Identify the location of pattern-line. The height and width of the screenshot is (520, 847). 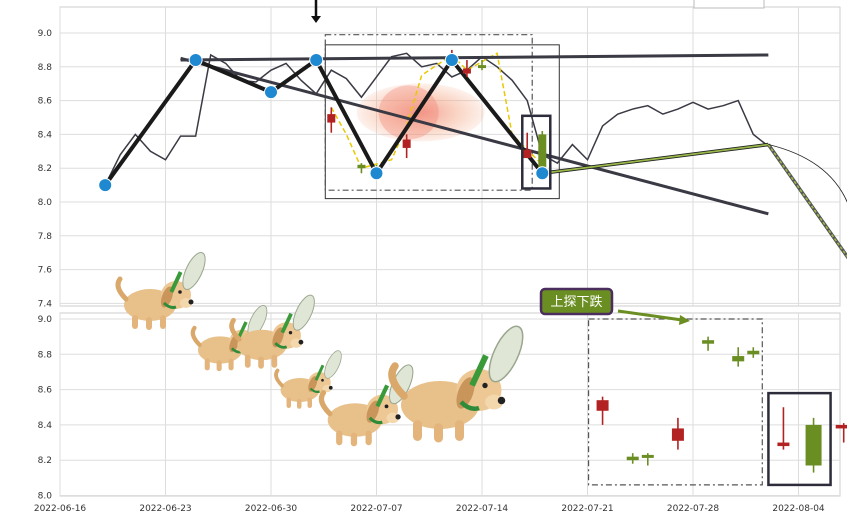
(436, 111).